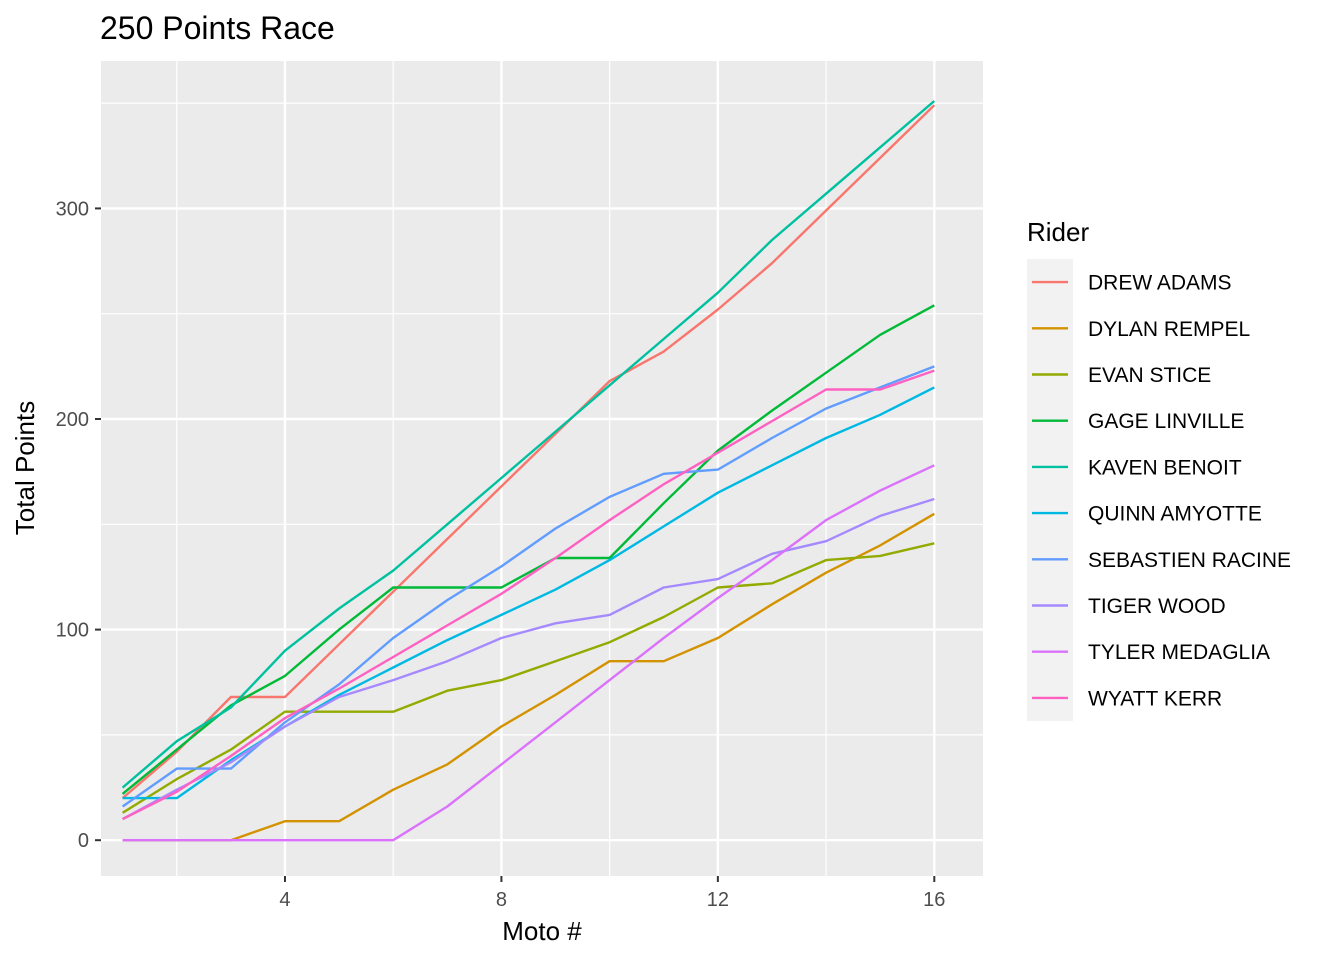  I want to click on y-tick-label-3: 300, so click(72, 209).